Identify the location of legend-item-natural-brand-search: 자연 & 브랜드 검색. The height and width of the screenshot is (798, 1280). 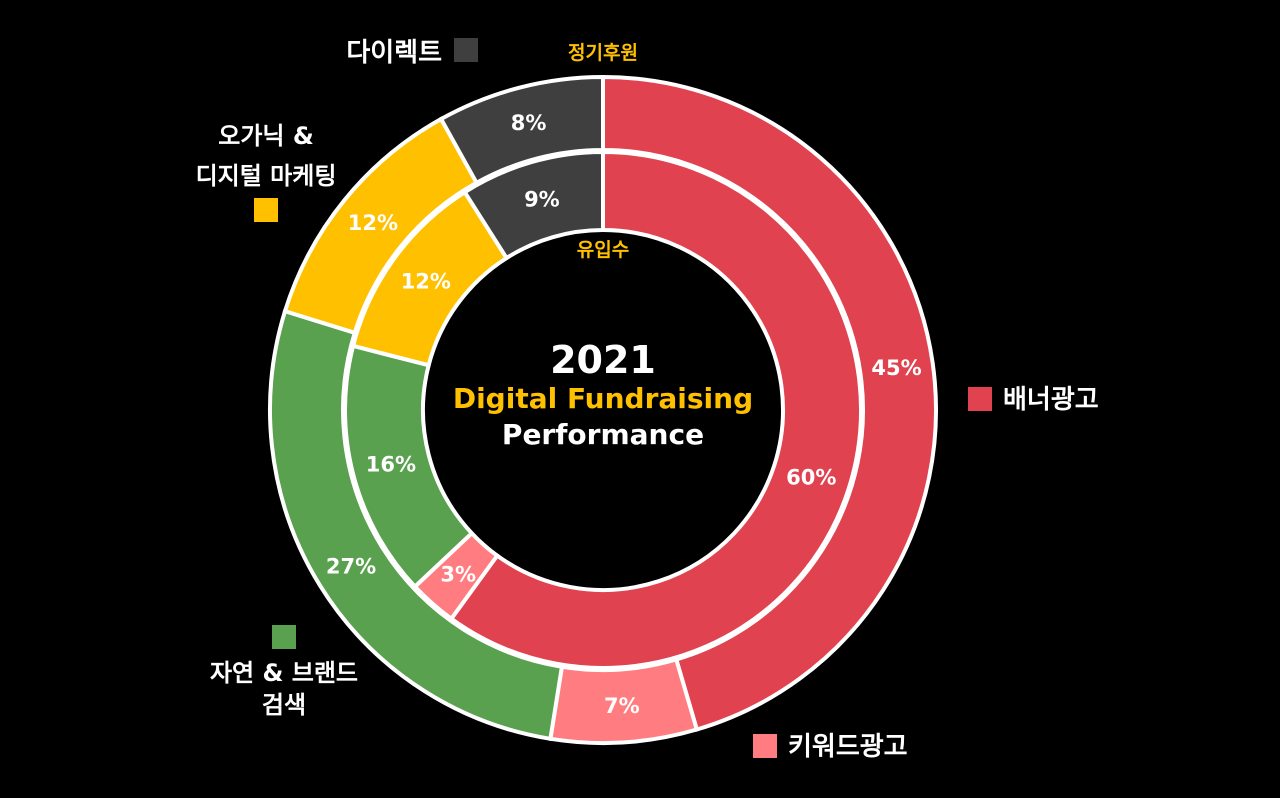
(284, 672).